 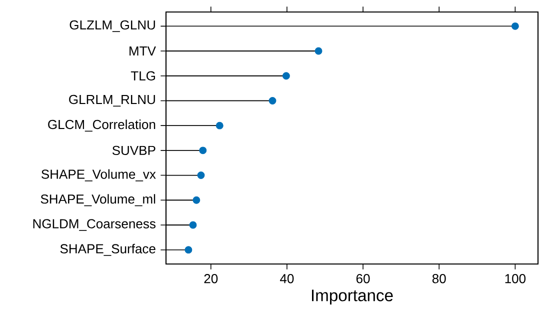 I want to click on x-tick-label: 60, so click(x=363, y=279).